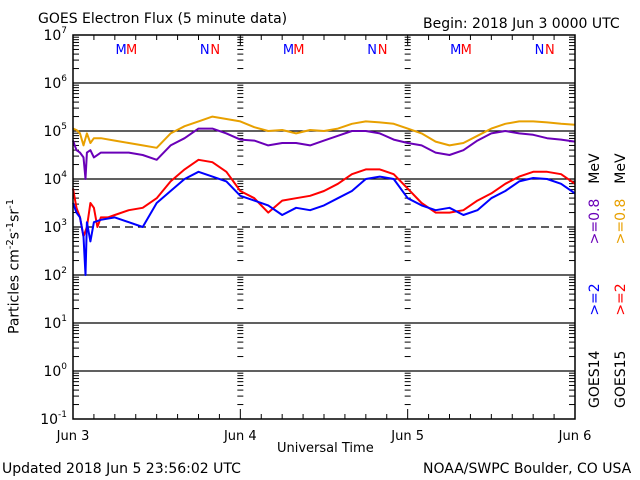  I want to click on y-tick-label: 10⁻¹, so click(53, 419).